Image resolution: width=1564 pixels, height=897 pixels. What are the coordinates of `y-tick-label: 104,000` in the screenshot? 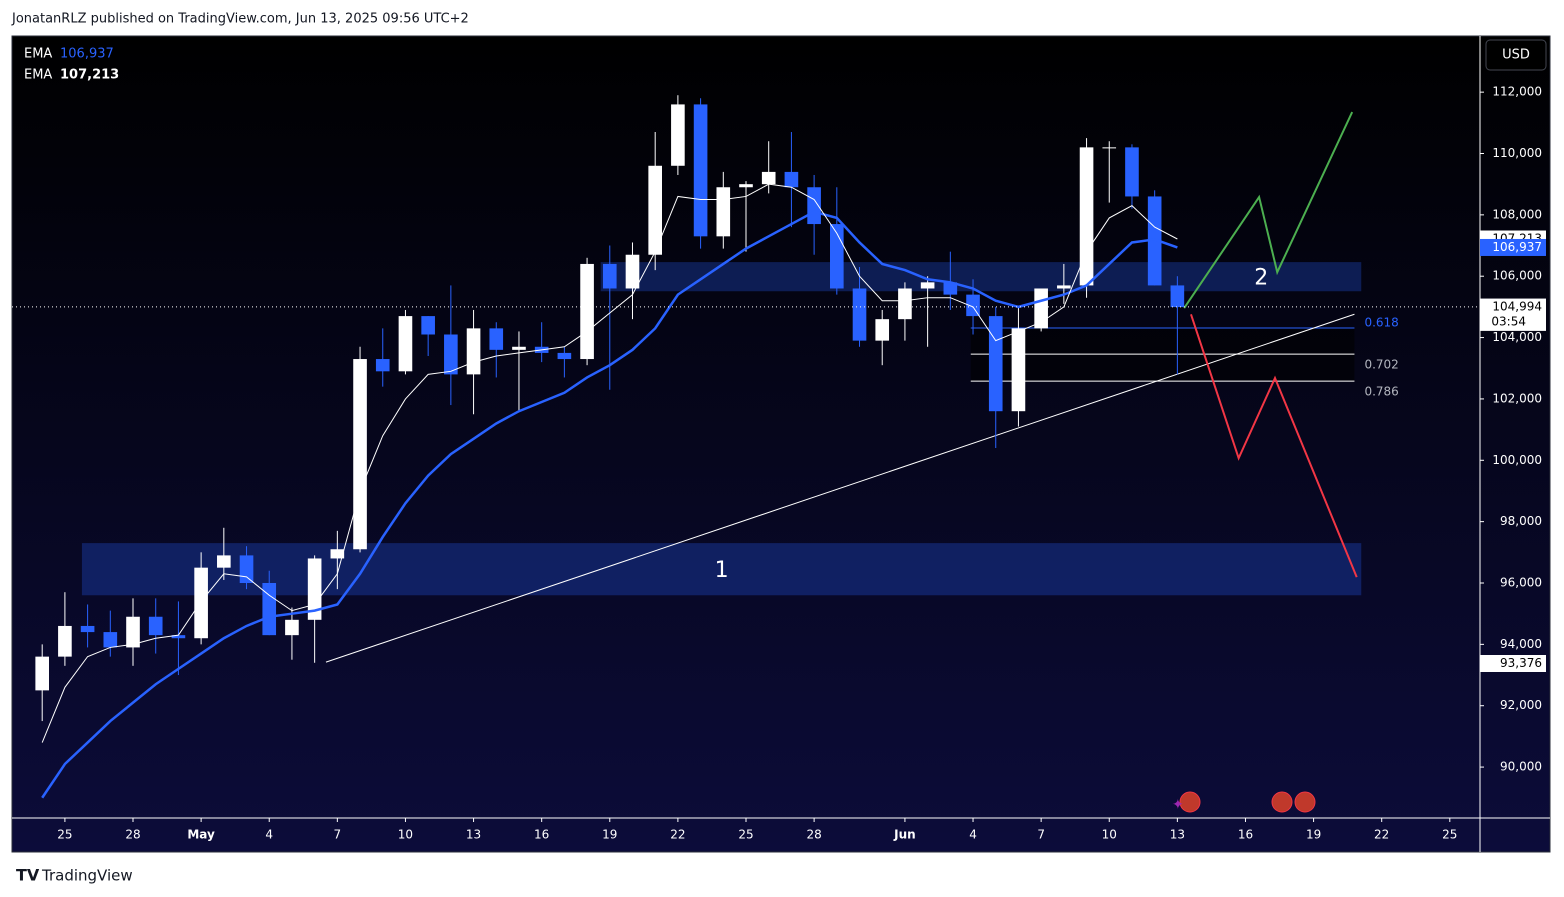 It's located at (1517, 337).